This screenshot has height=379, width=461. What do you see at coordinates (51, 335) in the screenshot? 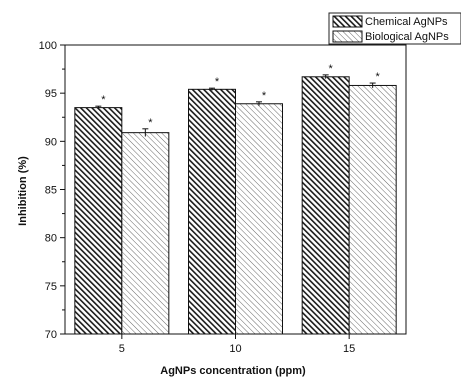
I see `y-tick-label: 70` at bounding box center [51, 335].